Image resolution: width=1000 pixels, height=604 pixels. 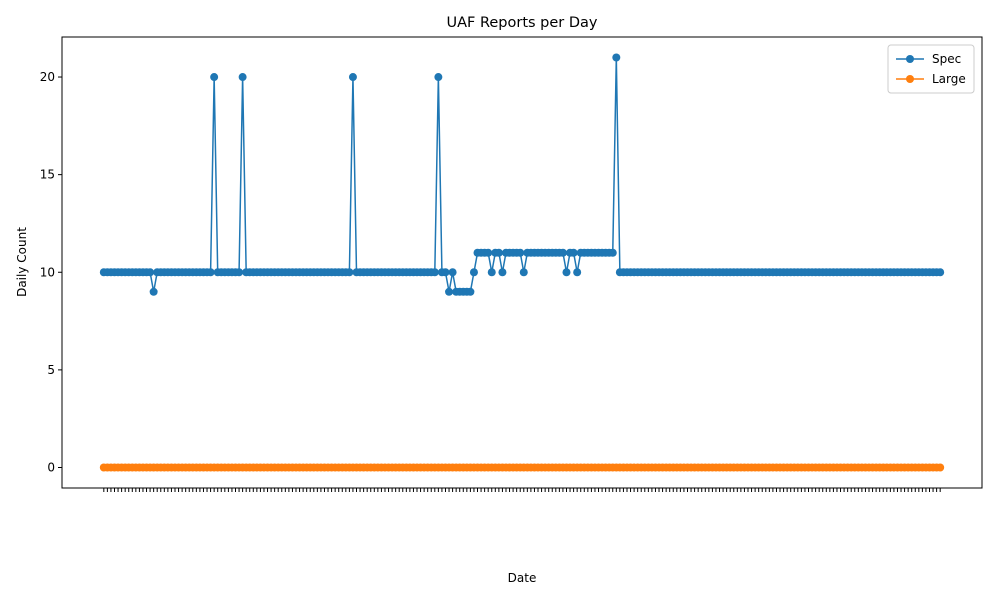 What do you see at coordinates (521, 23) in the screenshot?
I see `chart-title: UAF Reports per Day` at bounding box center [521, 23].